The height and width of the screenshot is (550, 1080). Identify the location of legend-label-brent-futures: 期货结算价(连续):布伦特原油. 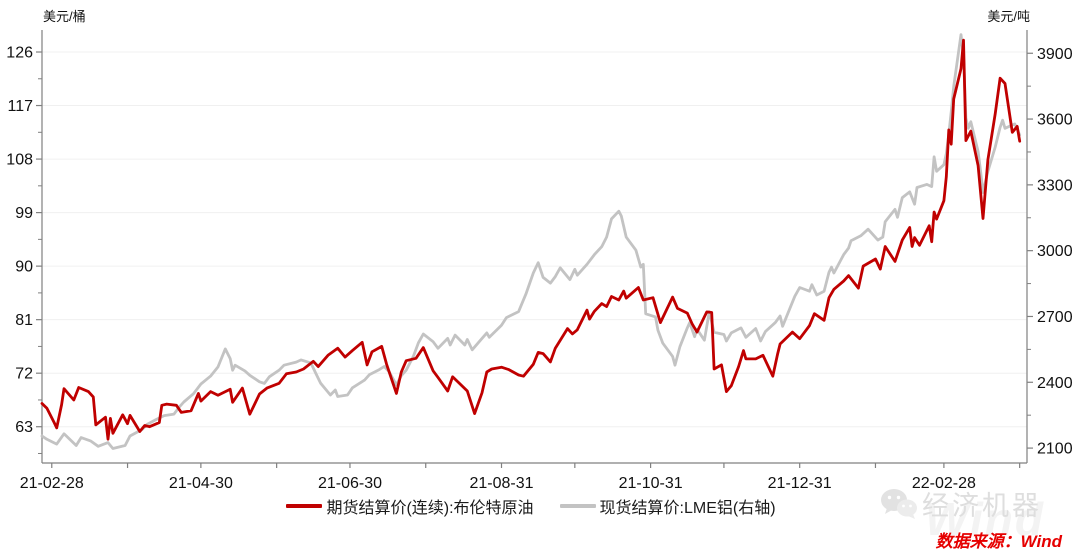
(430, 508).